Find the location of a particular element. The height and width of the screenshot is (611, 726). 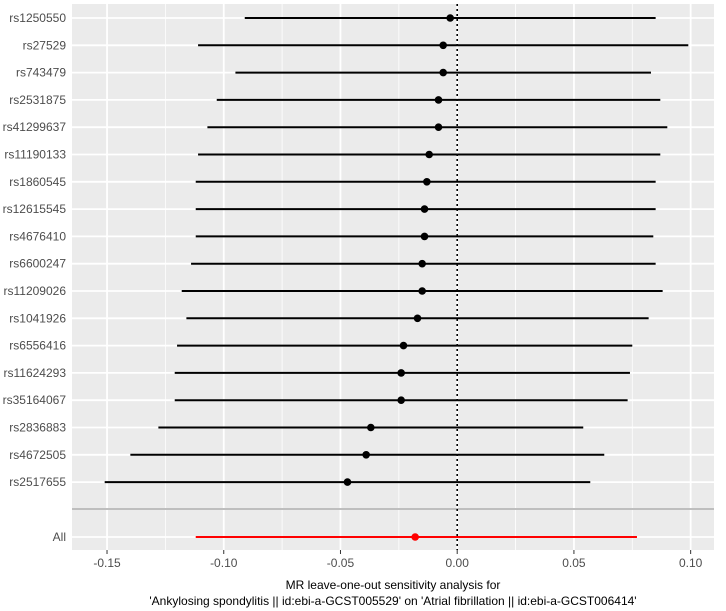

snp-label: rs4676410 is located at coordinates (37, 236).